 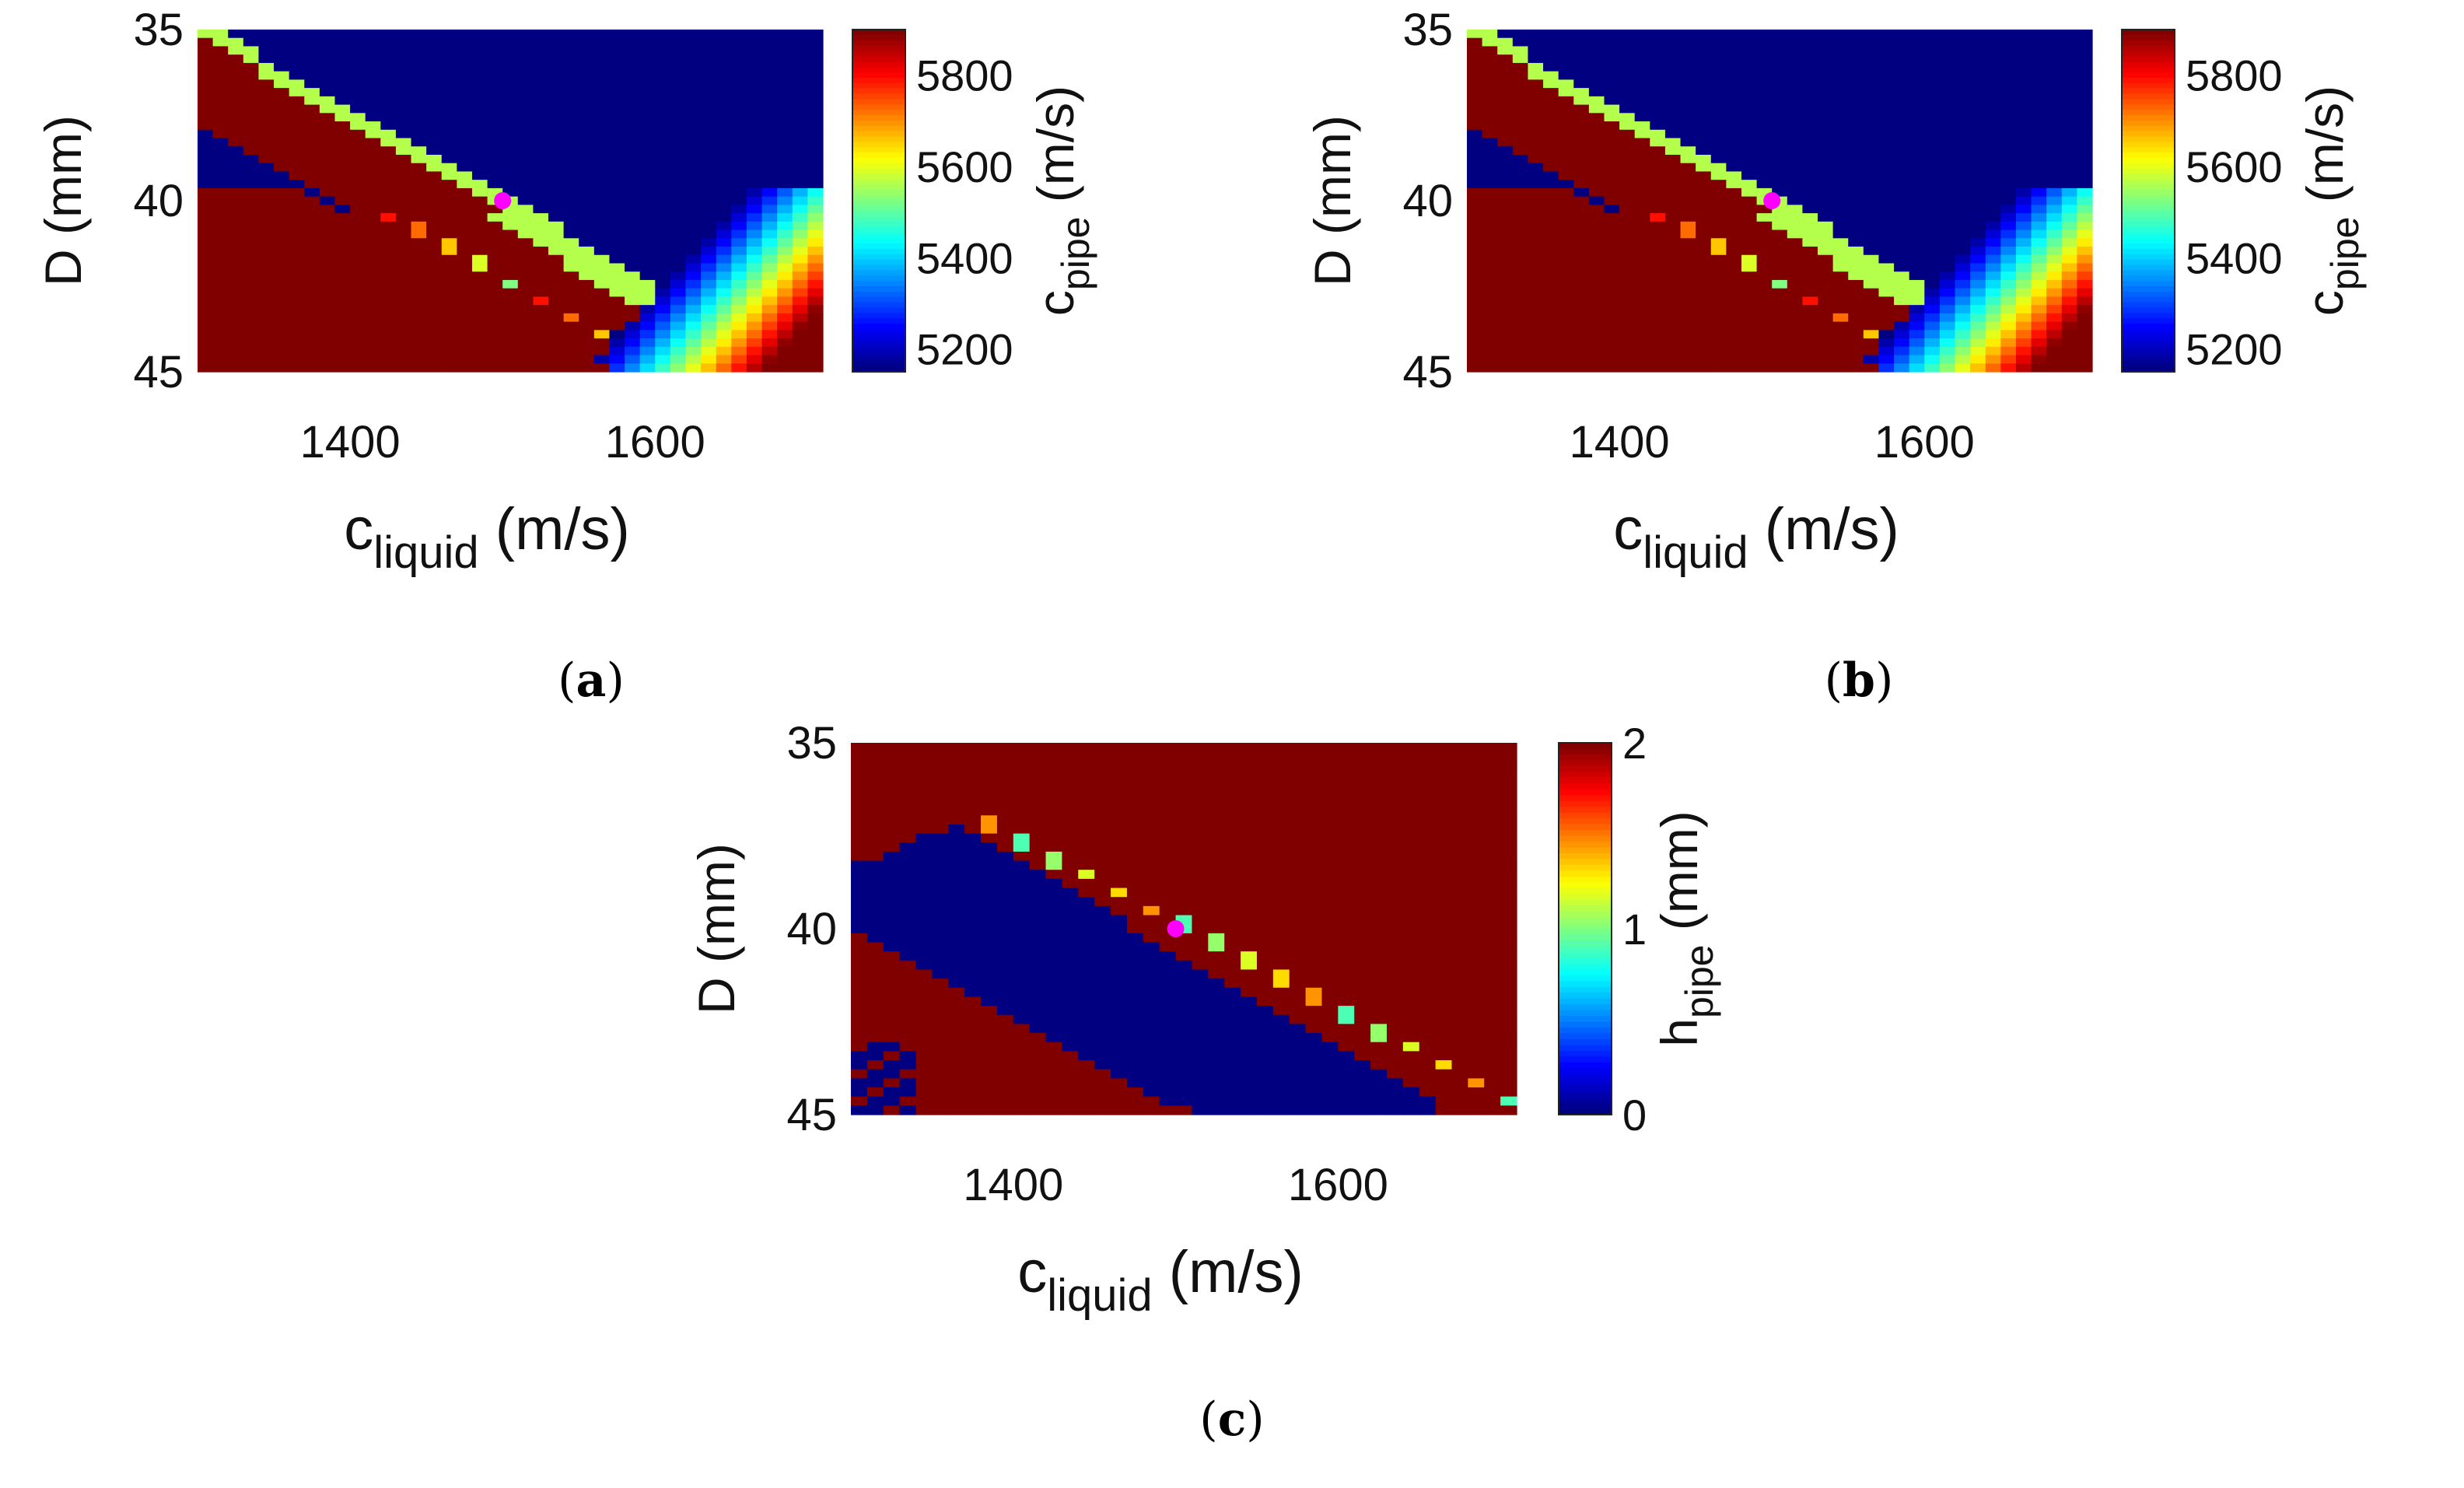 I want to click on colorbar-tick-label: 5400, so click(x=2234, y=257).